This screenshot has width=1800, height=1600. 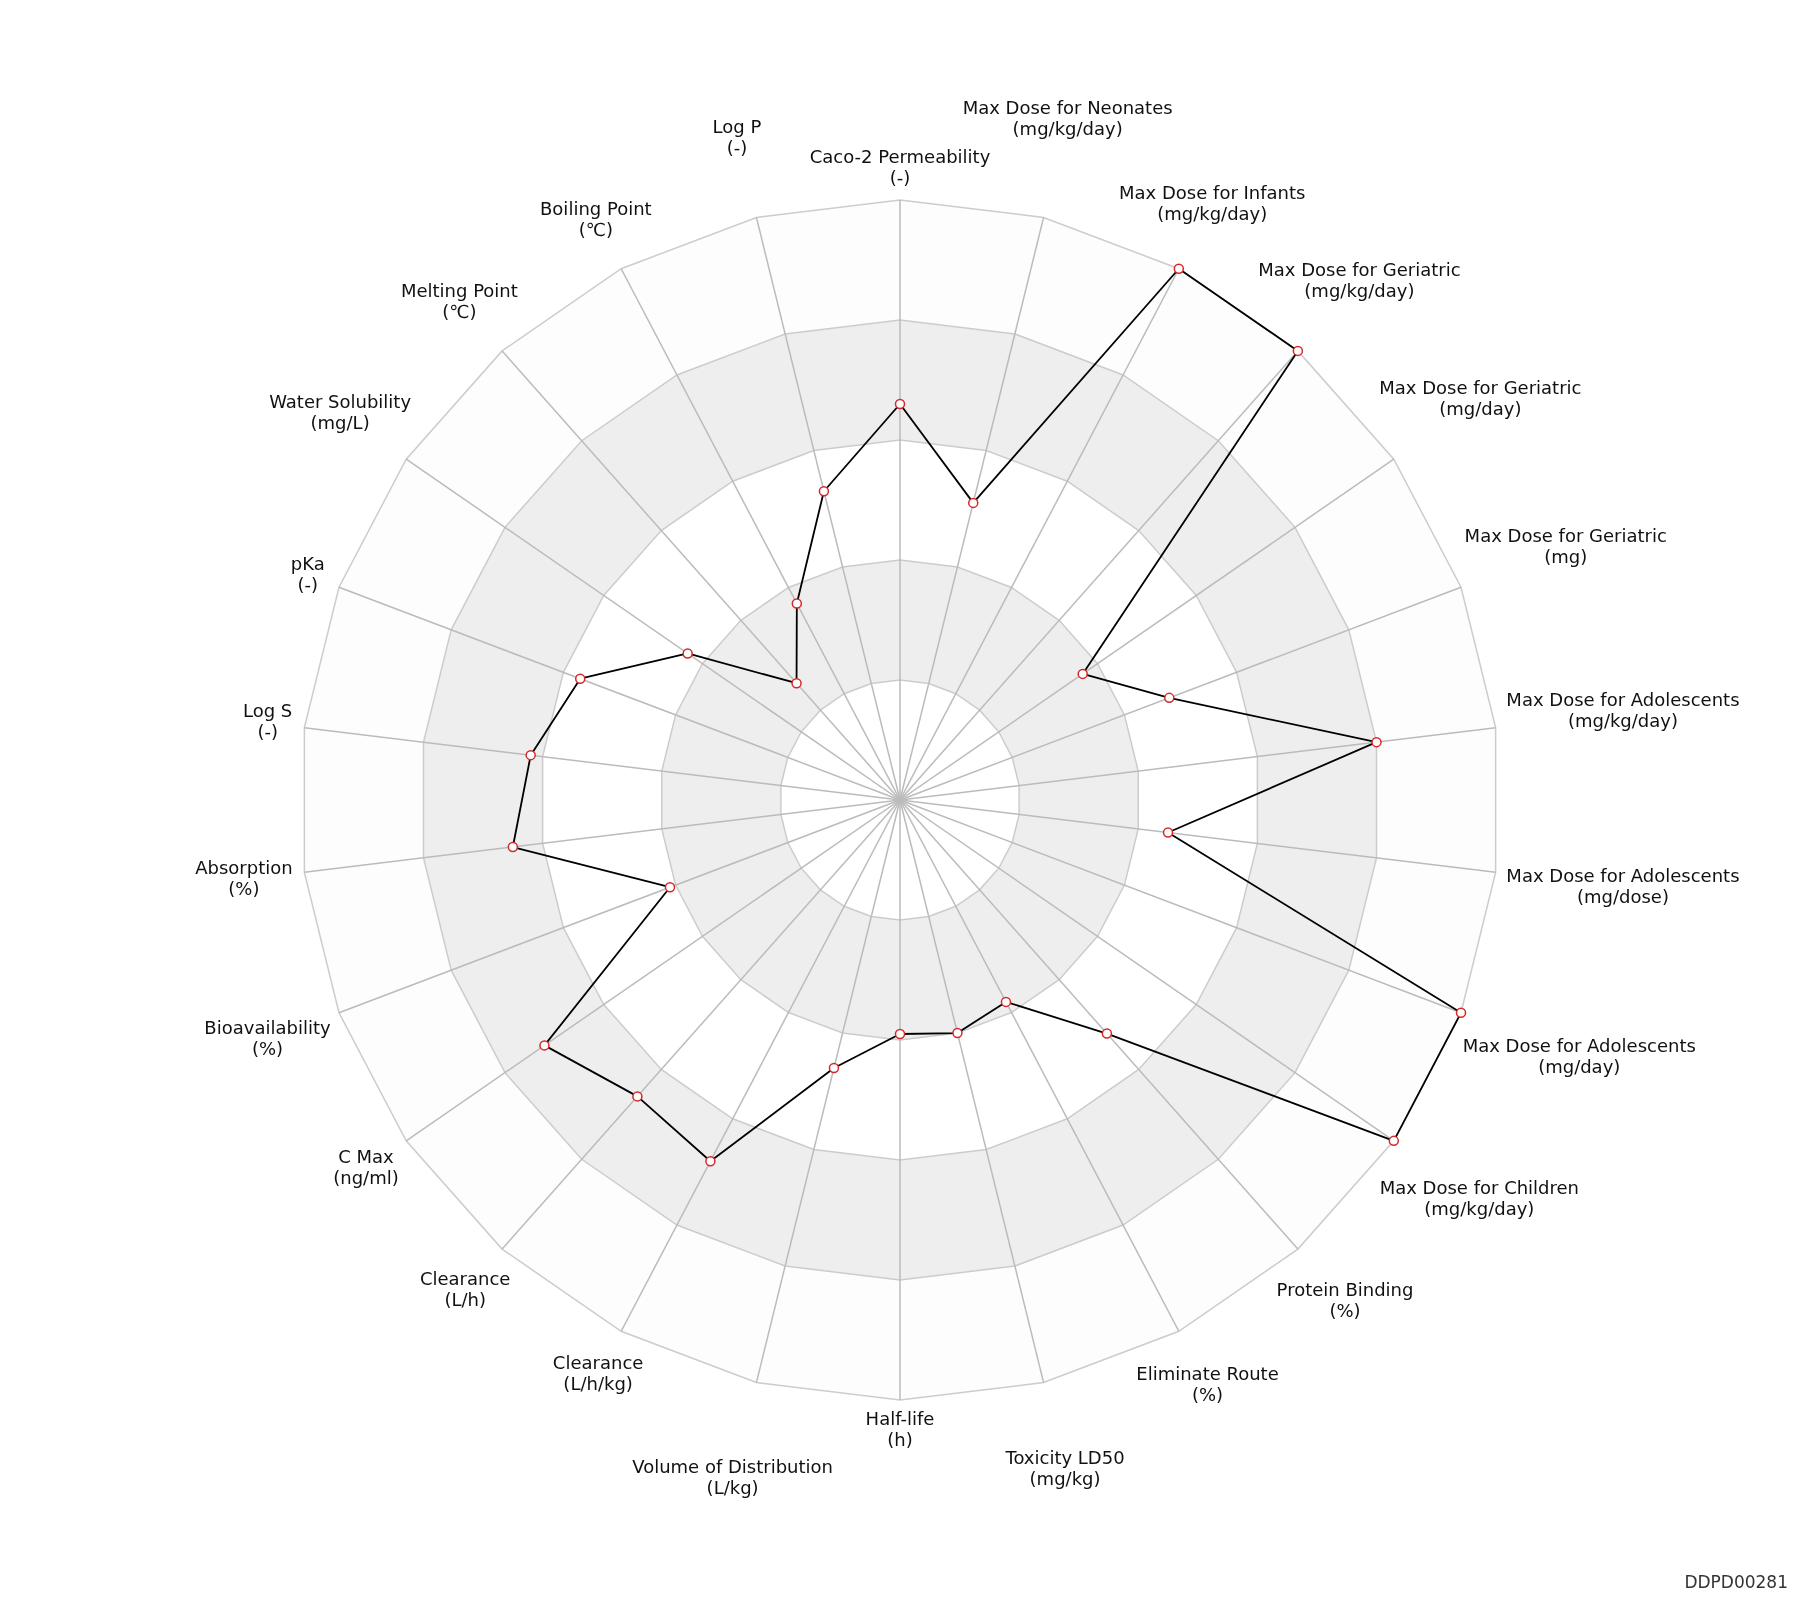 What do you see at coordinates (732, 1477) in the screenshot?
I see `spoke-label: Volume of Distribution (L/kg)` at bounding box center [732, 1477].